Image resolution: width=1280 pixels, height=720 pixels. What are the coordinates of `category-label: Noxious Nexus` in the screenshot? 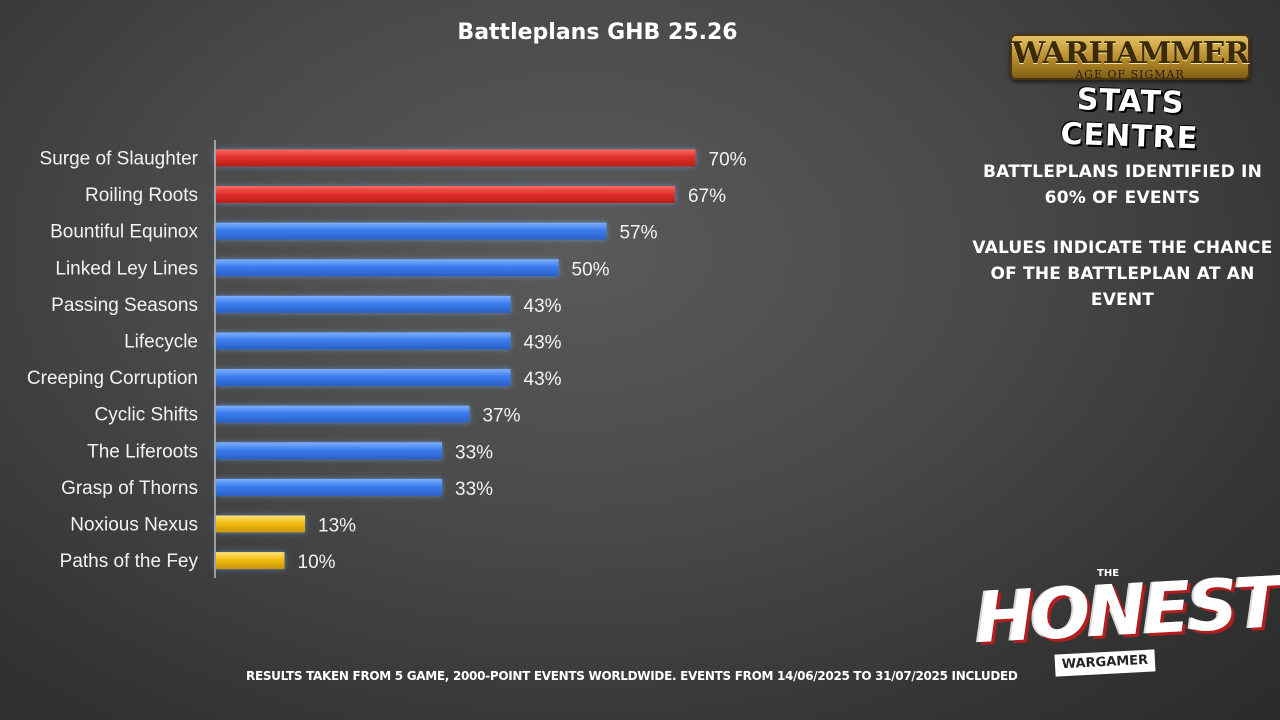 It's located at (134, 525).